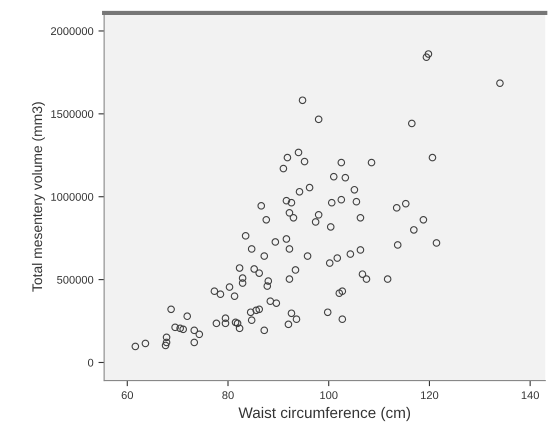 The width and height of the screenshot is (548, 430). What do you see at coordinates (72, 196) in the screenshot?
I see `y-tick-label: 1000000` at bounding box center [72, 196].